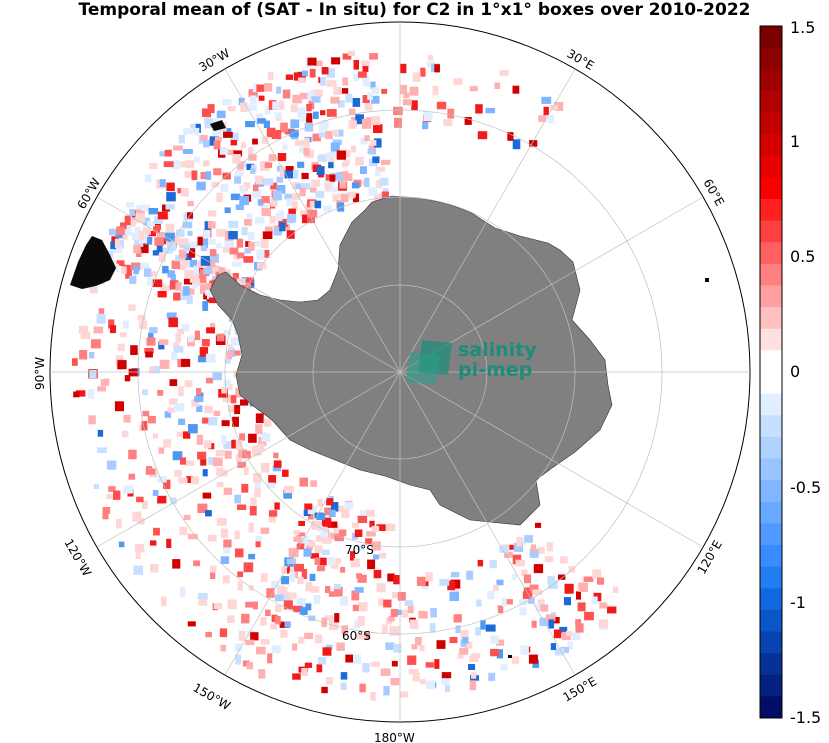 This screenshot has width=829, height=743. What do you see at coordinates (93, 262) in the screenshot?
I see `south-america-land` at bounding box center [93, 262].